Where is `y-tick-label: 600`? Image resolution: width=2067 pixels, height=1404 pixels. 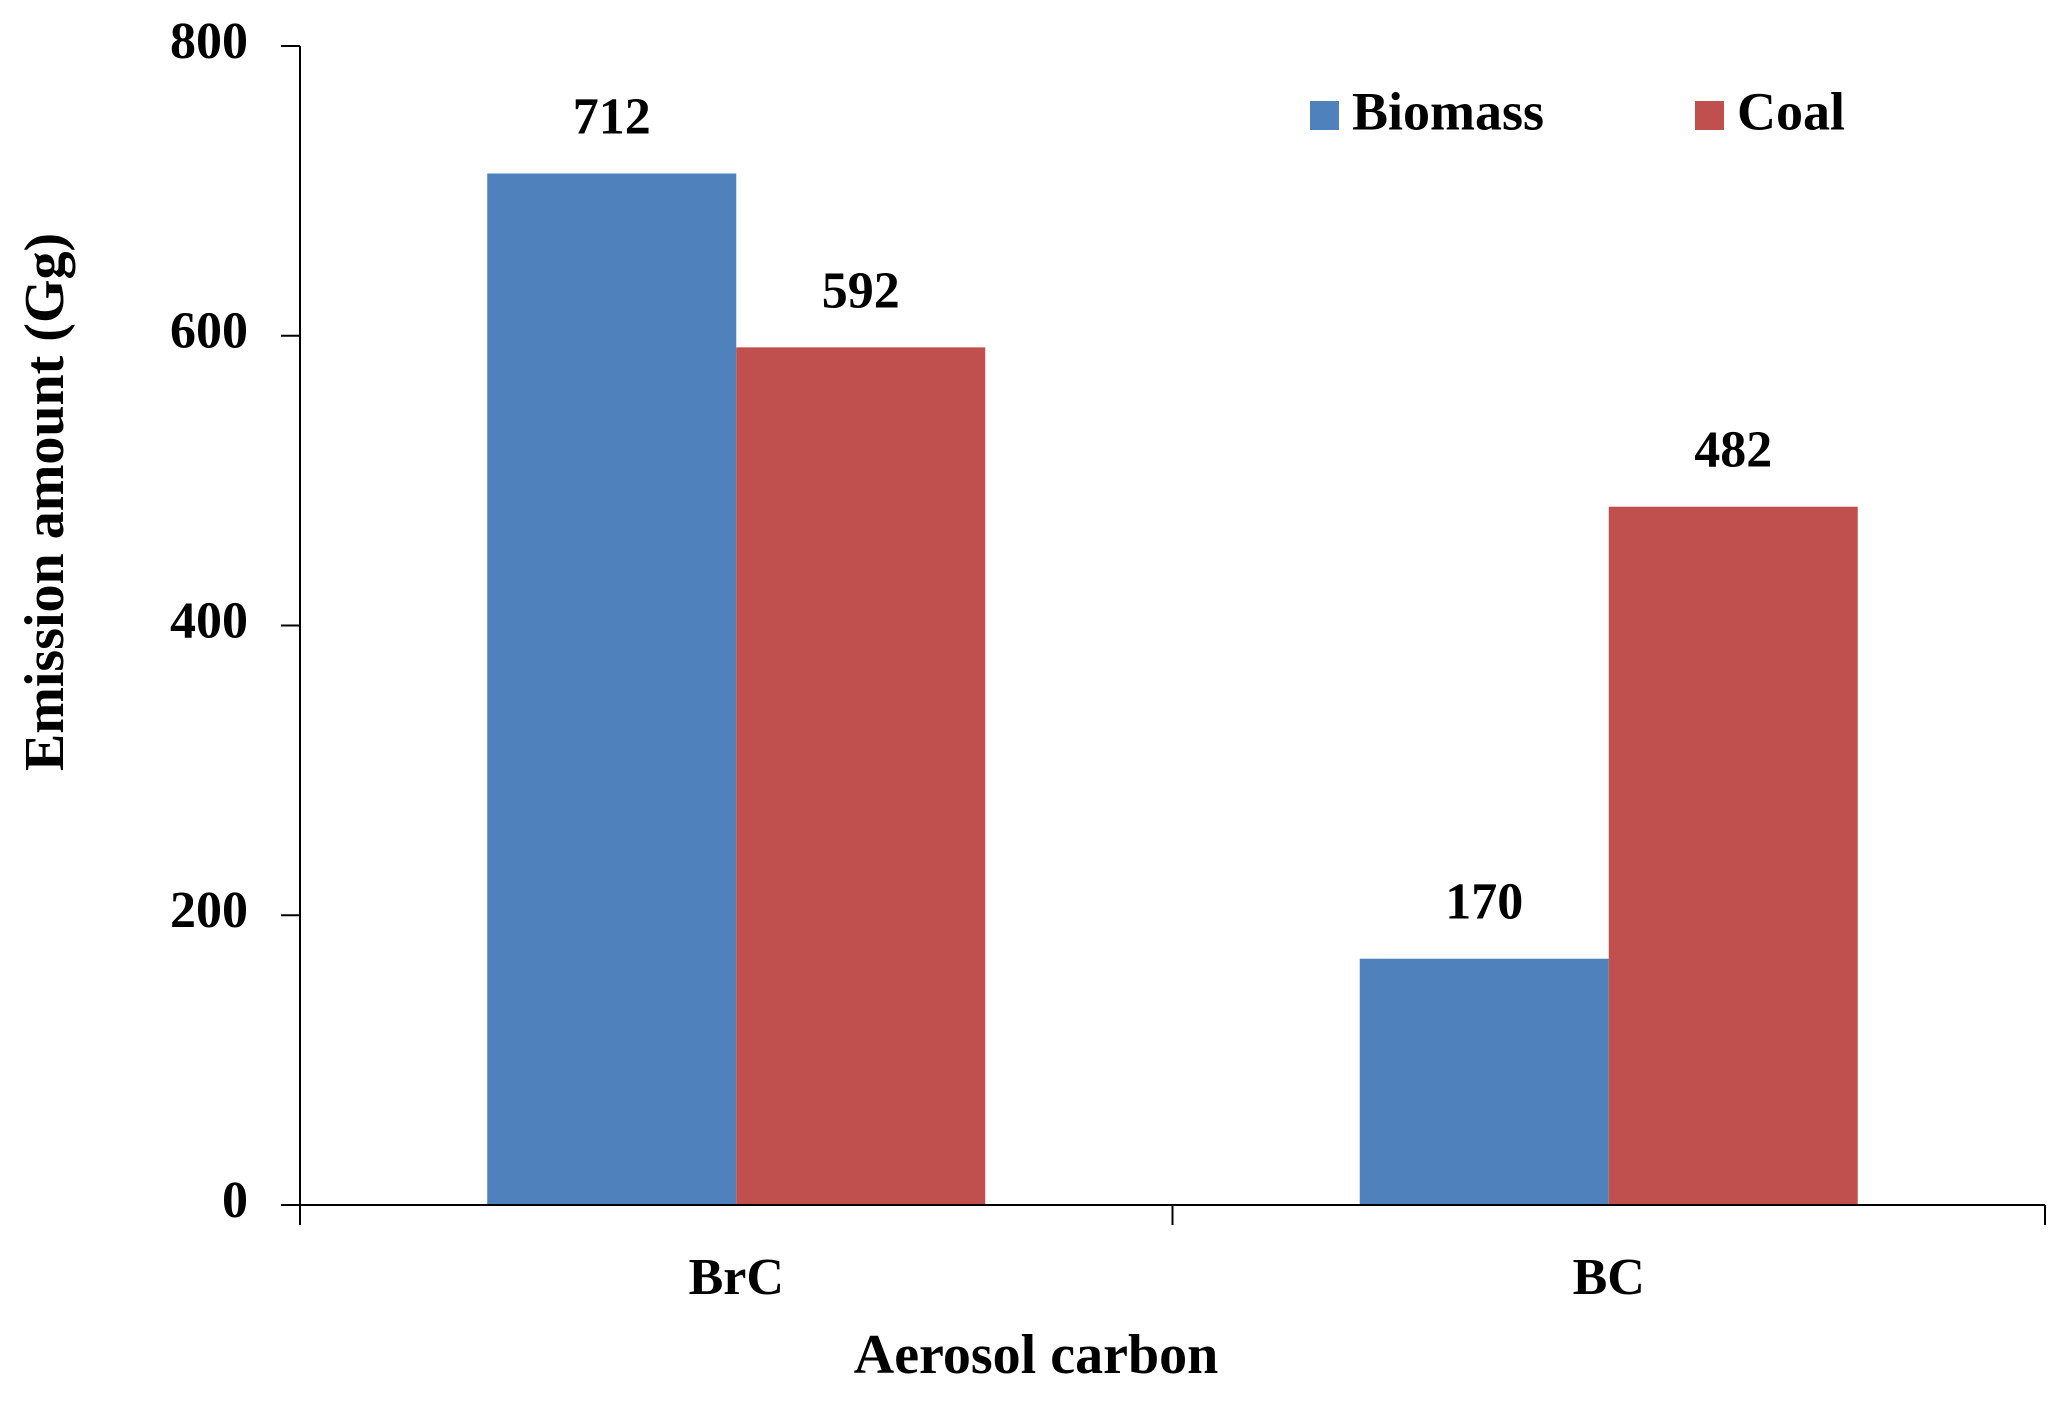 y-tick-label: 600 is located at coordinates (209, 331).